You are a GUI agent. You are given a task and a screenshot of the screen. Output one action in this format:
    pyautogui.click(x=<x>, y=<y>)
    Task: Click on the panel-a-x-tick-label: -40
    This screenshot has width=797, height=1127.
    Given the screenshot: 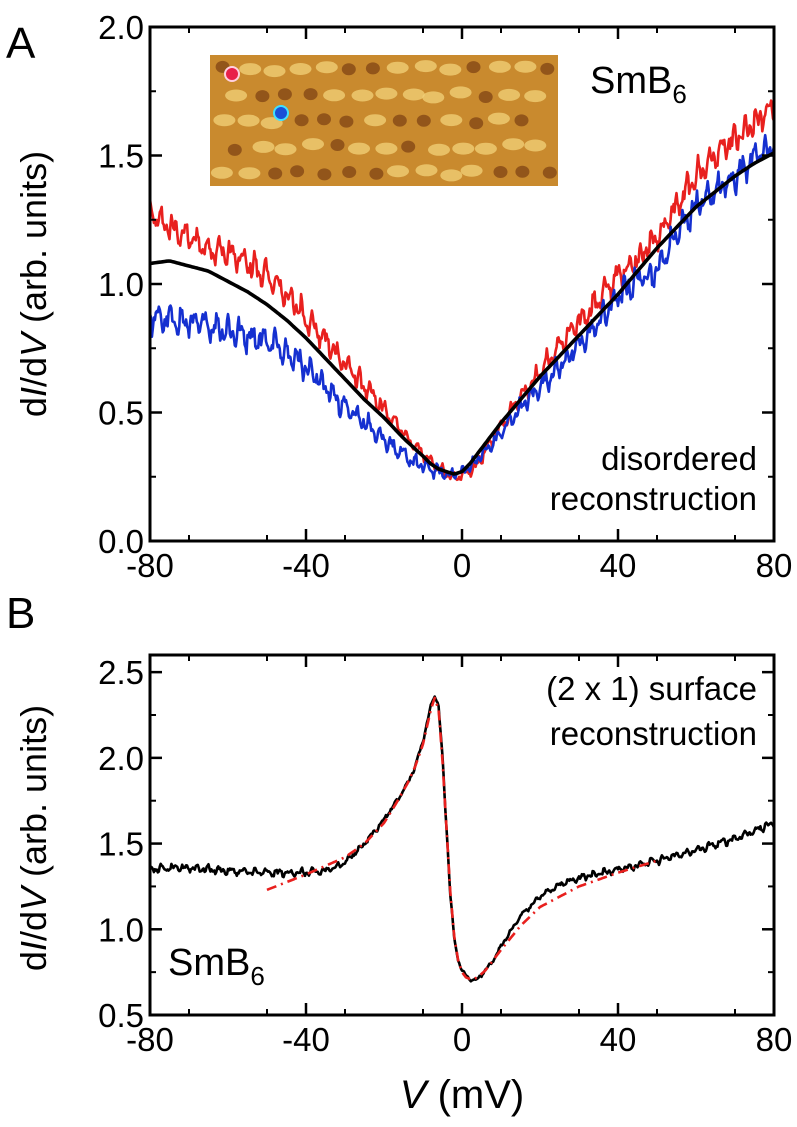 What is the action you would take?
    pyautogui.click(x=306, y=565)
    